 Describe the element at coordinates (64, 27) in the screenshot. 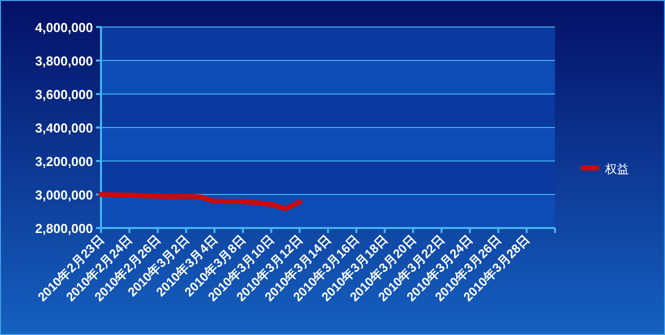

I see `y-tick-label: 4,000,000` at that location.